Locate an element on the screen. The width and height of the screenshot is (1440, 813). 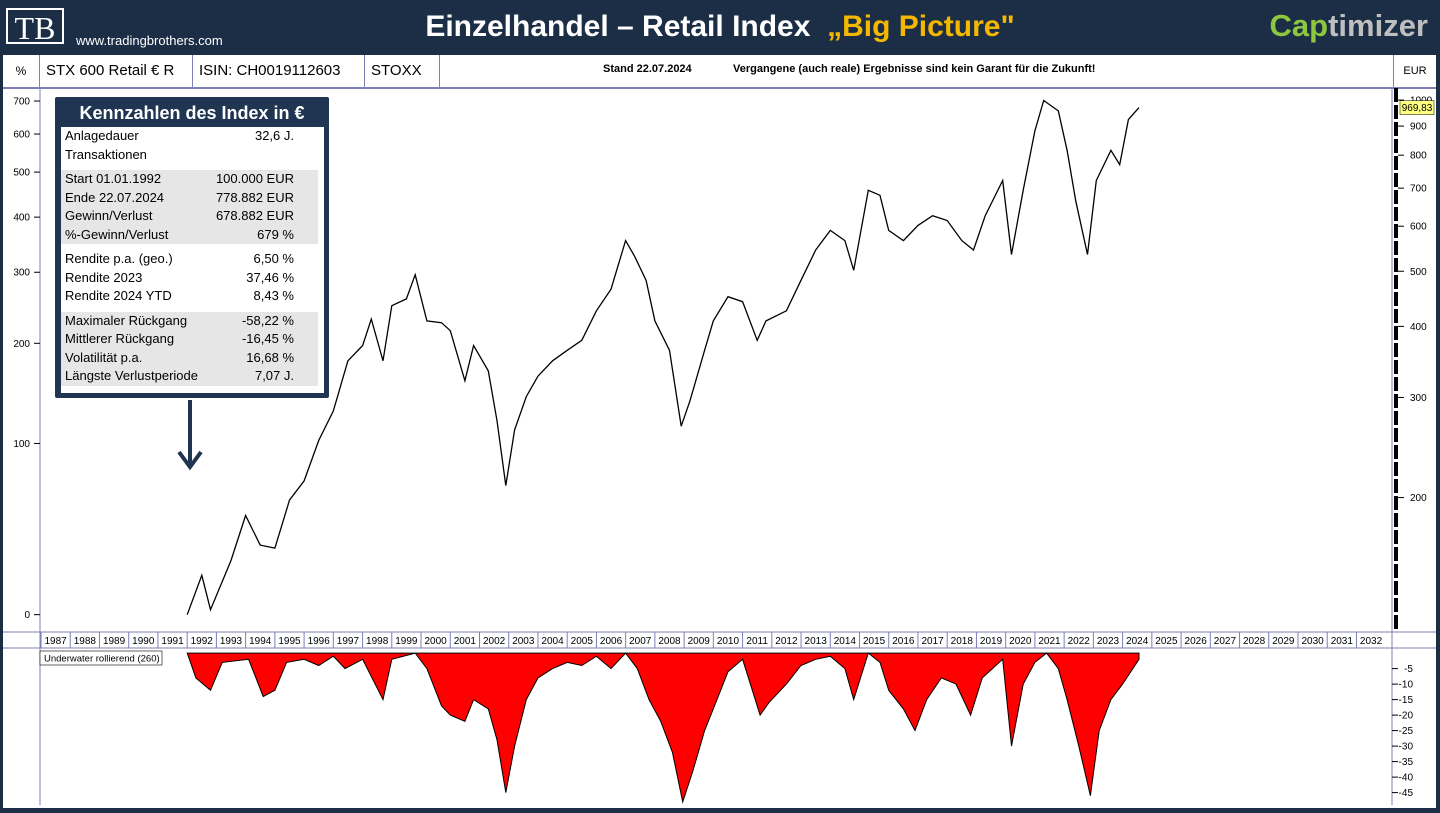
brand-a: Cap is located at coordinates (1299, 25).